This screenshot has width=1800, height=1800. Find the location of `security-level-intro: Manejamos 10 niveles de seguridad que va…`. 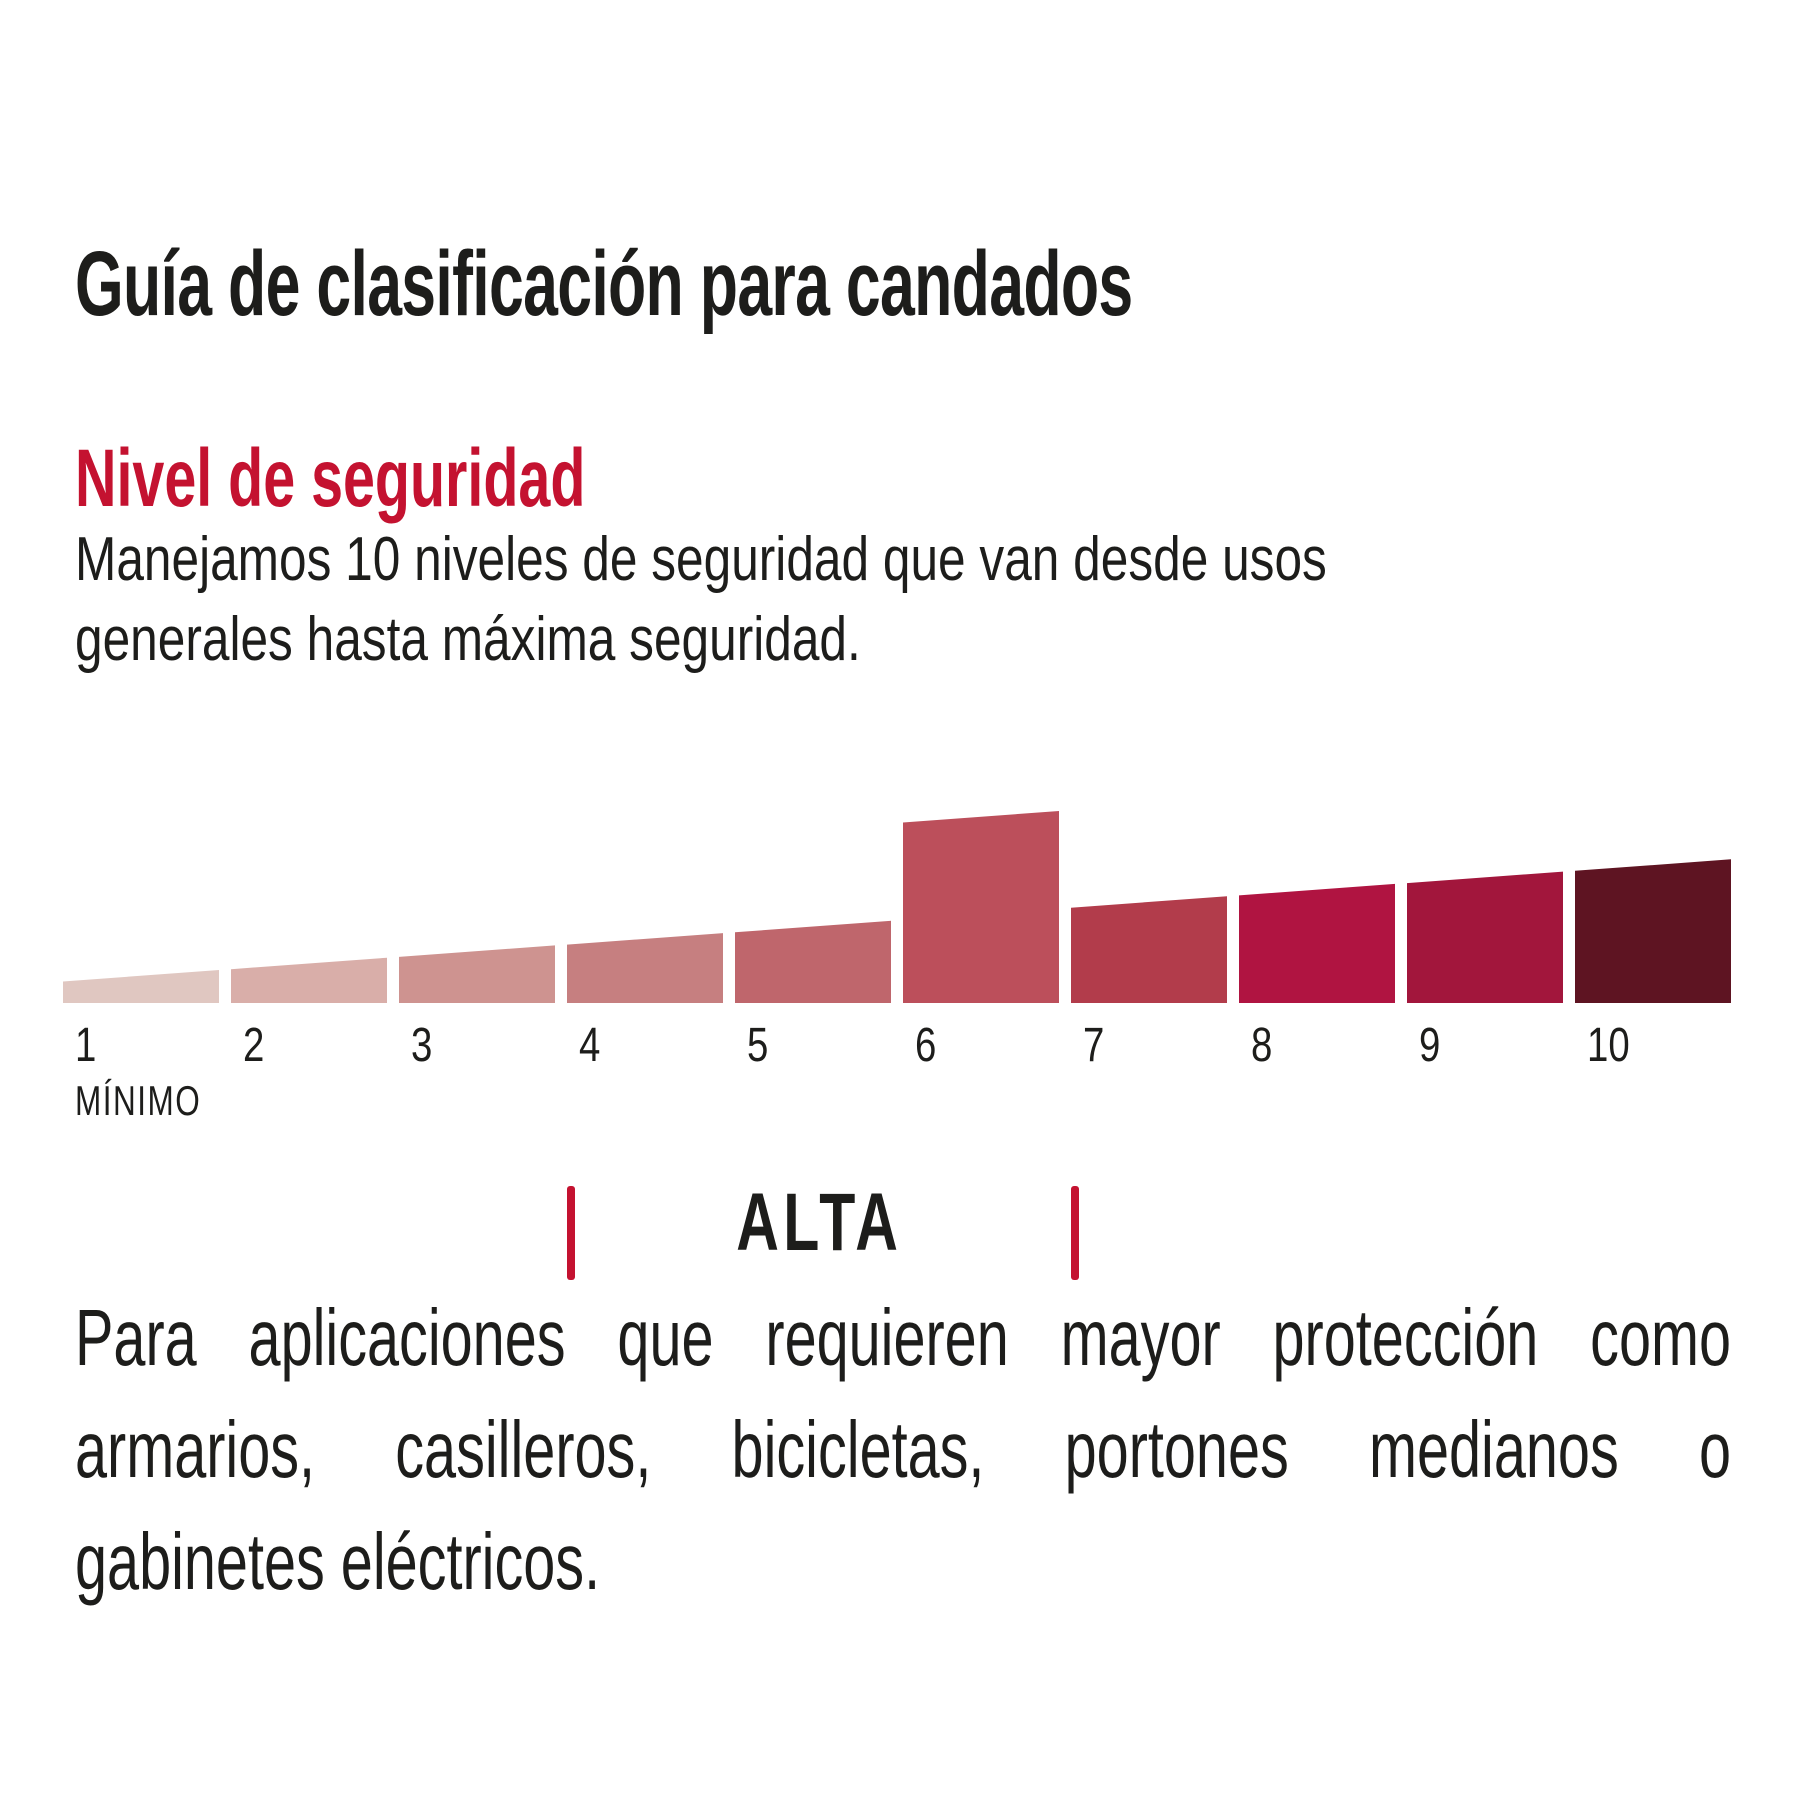

security-level-intro: Manejamos 10 niveles de seguridad que va… is located at coordinates (701, 600).